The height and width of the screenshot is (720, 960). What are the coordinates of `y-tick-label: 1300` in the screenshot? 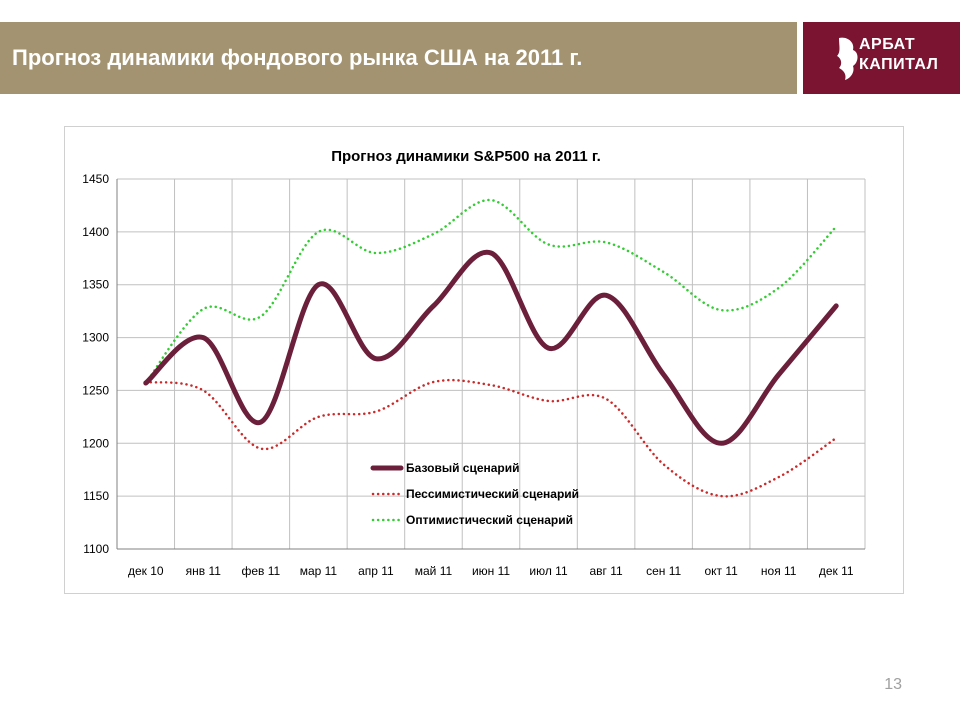 It's located at (95, 338).